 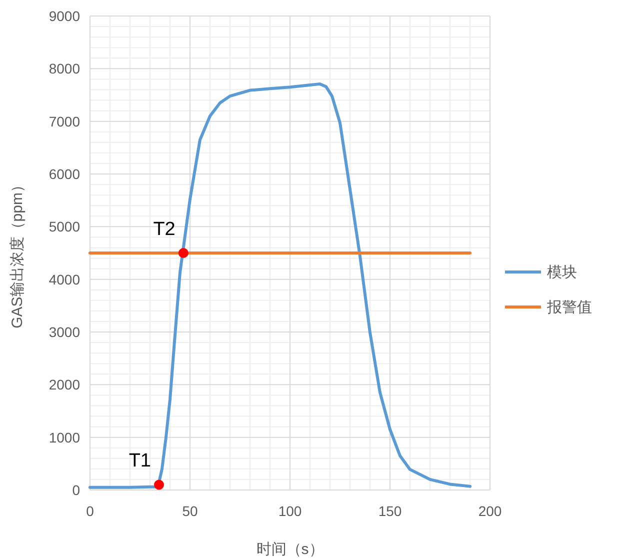 What do you see at coordinates (64, 226) in the screenshot?
I see `y-tick-label: 5000` at bounding box center [64, 226].